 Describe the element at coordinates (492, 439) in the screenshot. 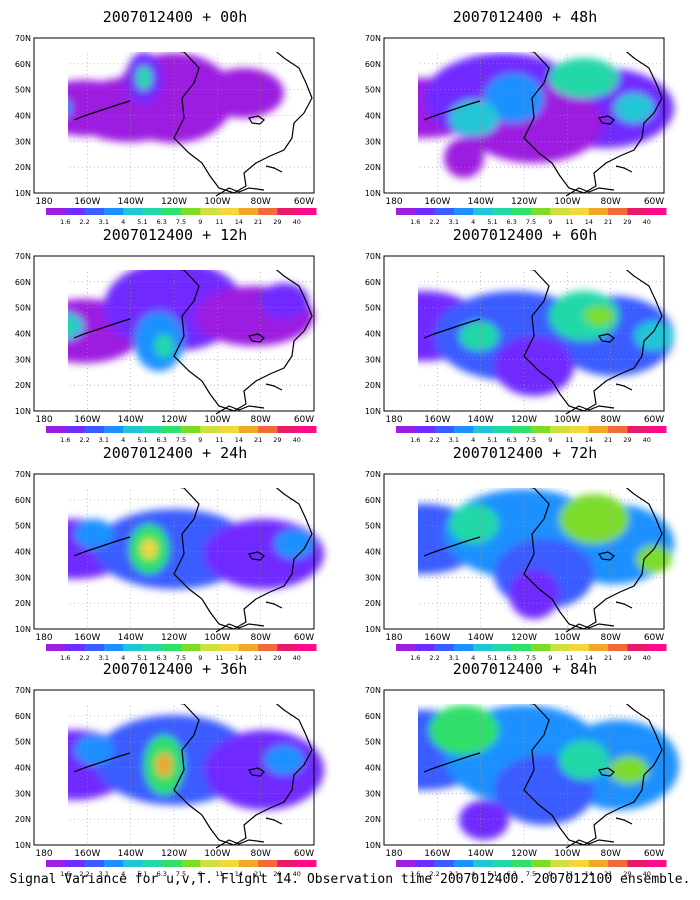

I see `colorbar-label: 5.1` at that location.